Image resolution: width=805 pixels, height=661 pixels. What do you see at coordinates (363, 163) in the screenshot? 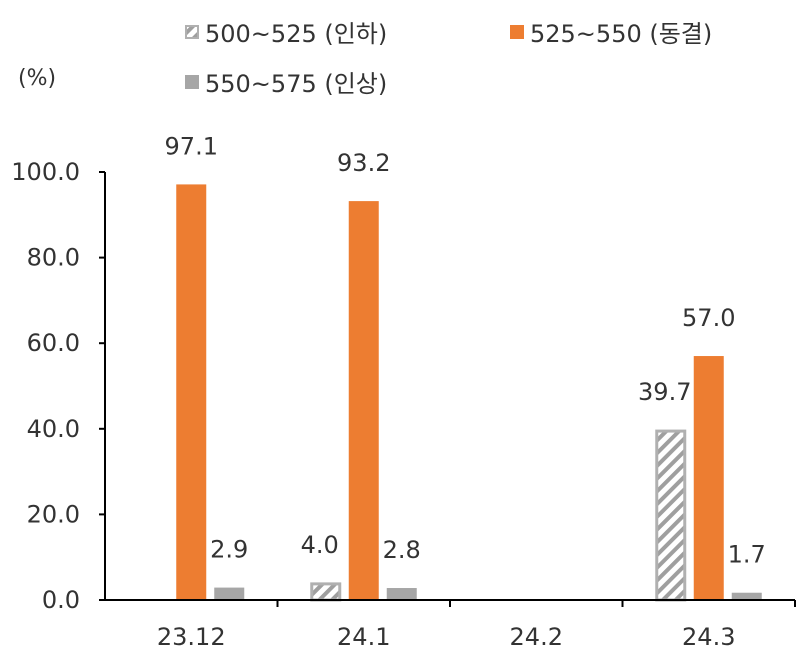
I see `data-label: 93.2` at bounding box center [363, 163].